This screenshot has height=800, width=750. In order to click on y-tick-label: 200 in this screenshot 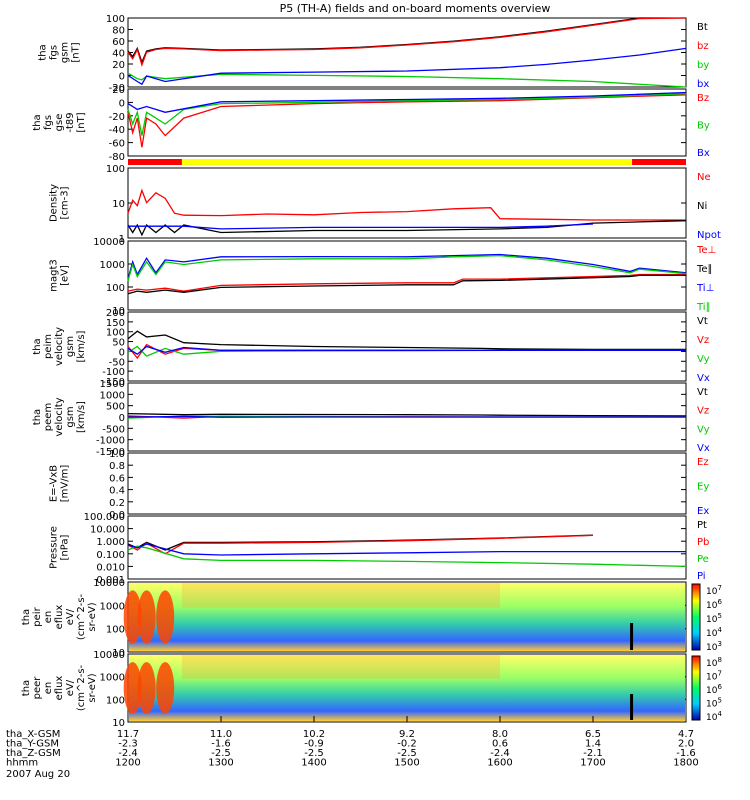, I will do `click(115, 313)`.